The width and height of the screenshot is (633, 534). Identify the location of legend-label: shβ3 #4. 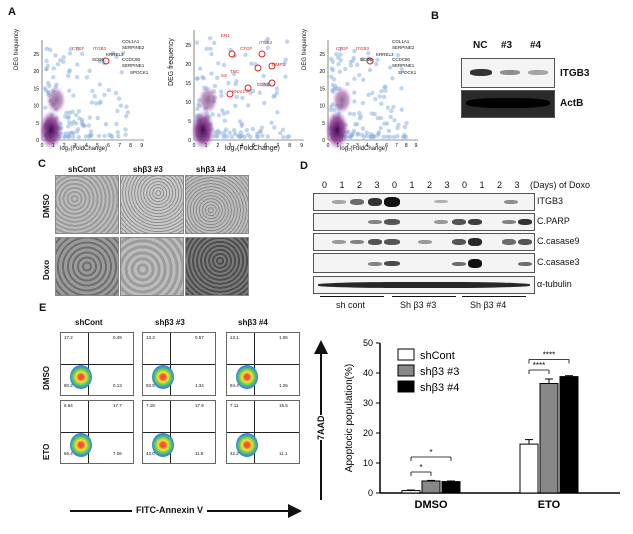
(439, 388).